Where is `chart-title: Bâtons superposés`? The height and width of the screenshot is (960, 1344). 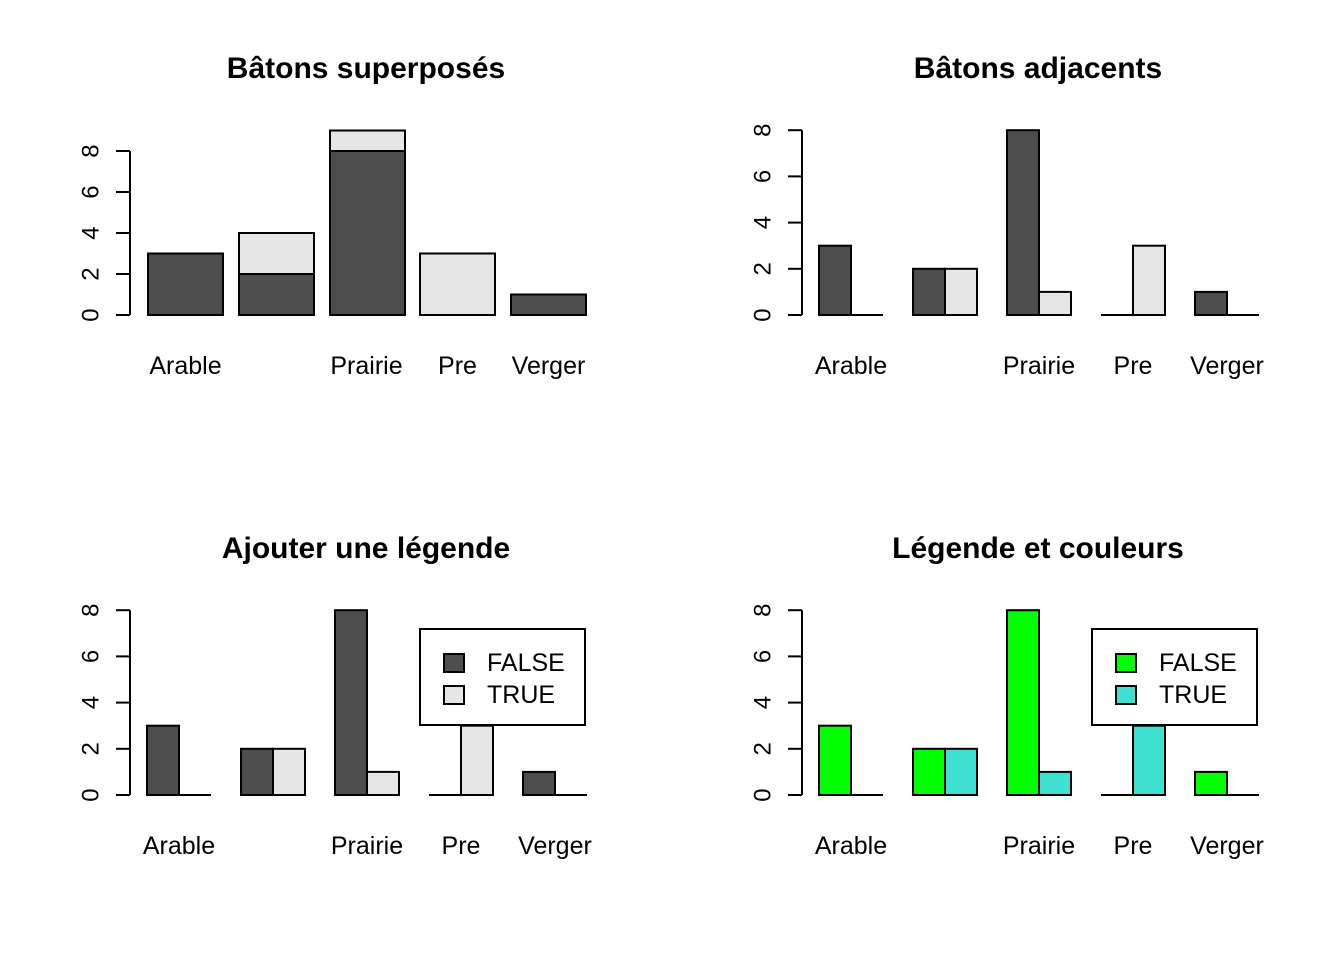
chart-title: Bâtons superposés is located at coordinates (366, 68).